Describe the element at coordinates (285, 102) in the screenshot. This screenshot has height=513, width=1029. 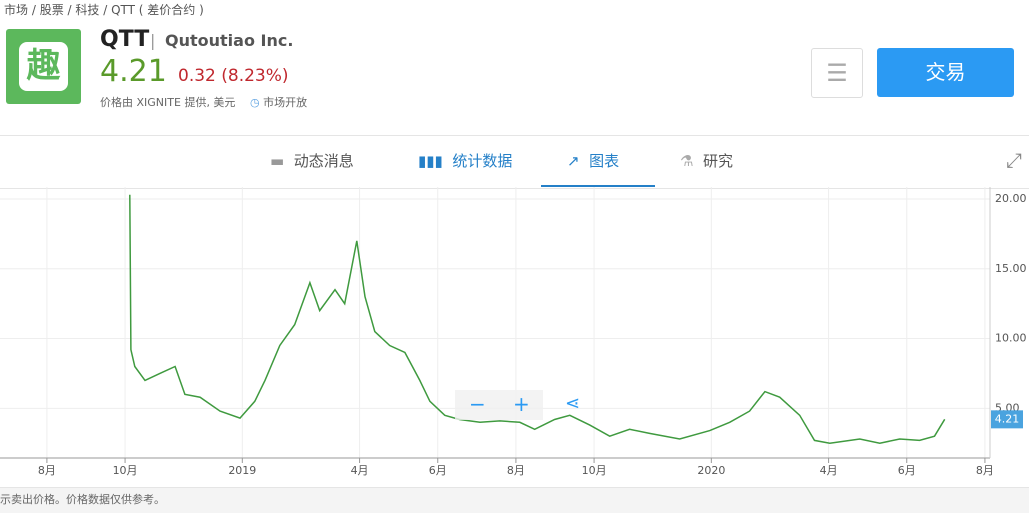
I see `status-text: 市场开放` at that location.